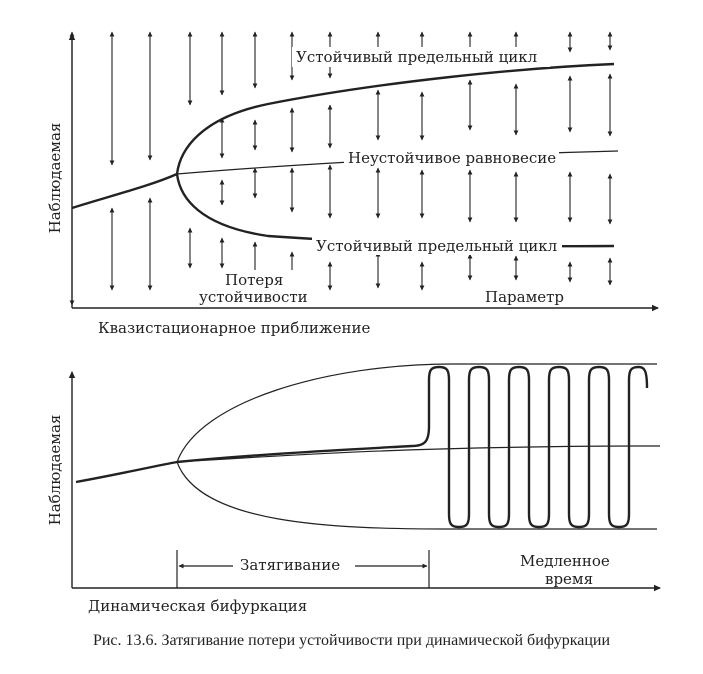 Image resolution: width=703 pixels, height=674 pixels. What do you see at coordinates (55, 470) in the screenshot?
I see `bottom-y-axis-label: Наблюдаемая` at bounding box center [55, 470].